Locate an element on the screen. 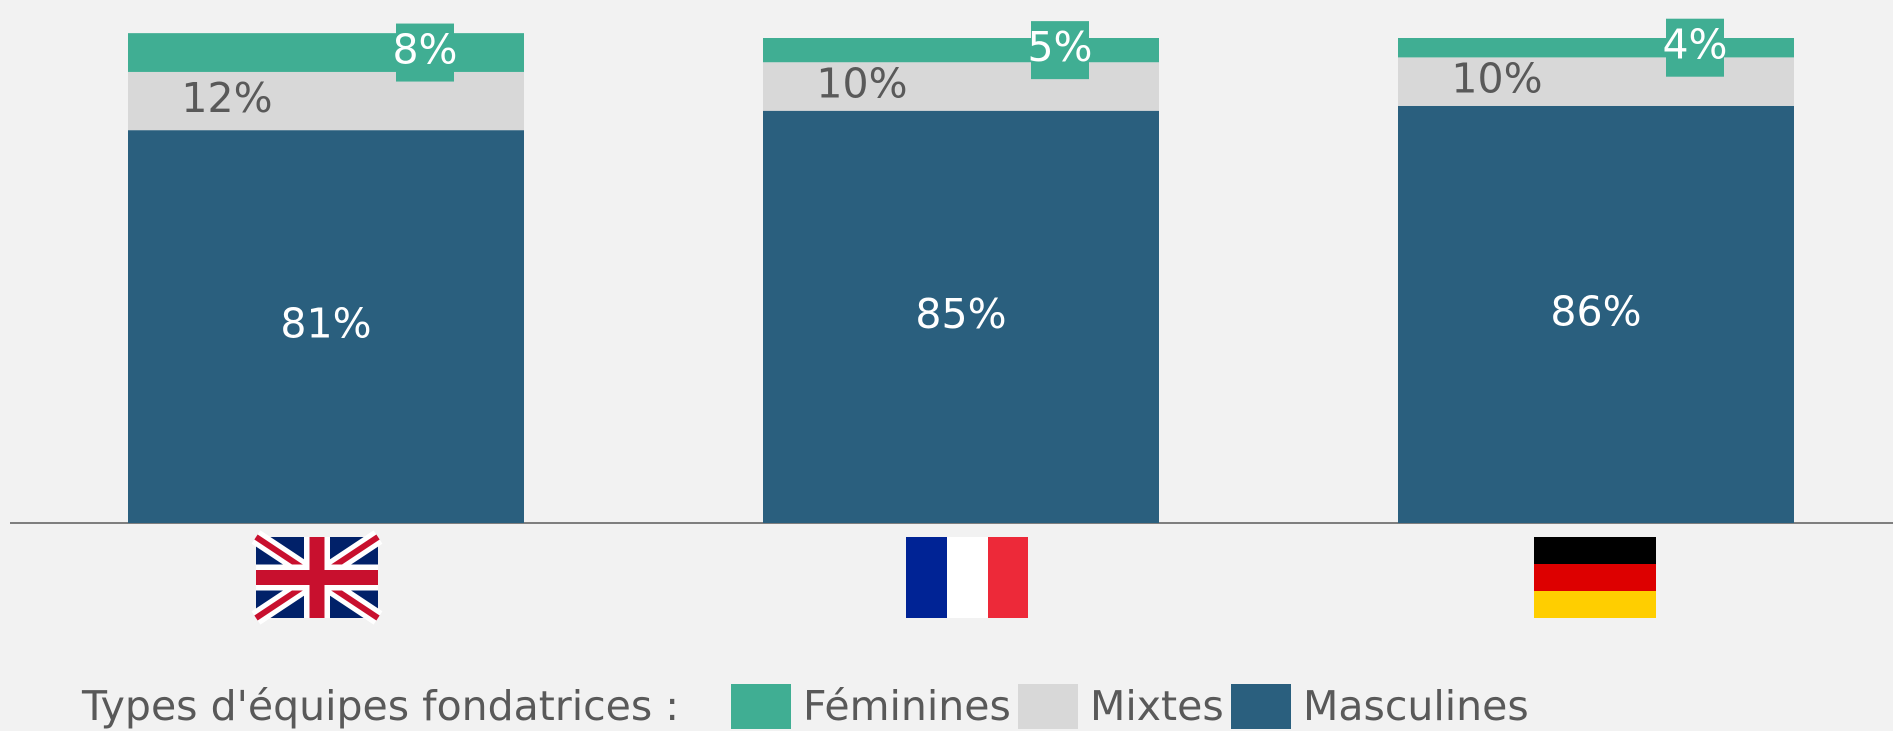 This screenshot has width=1893, height=731. value-label: 5% is located at coordinates (1059, 47).